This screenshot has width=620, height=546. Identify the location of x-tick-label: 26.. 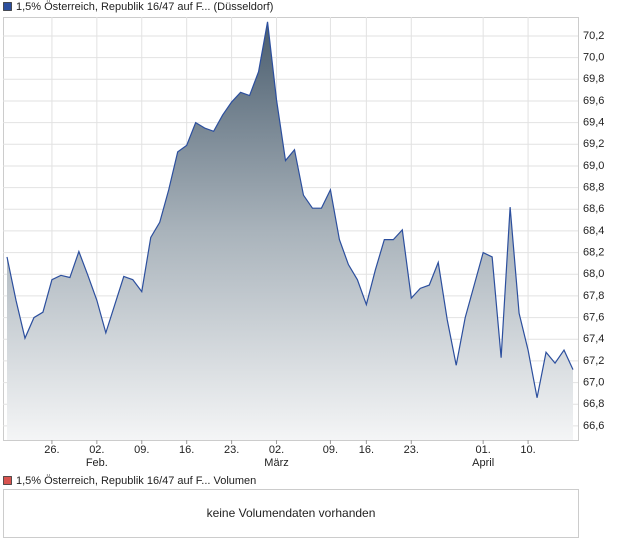
(51, 450).